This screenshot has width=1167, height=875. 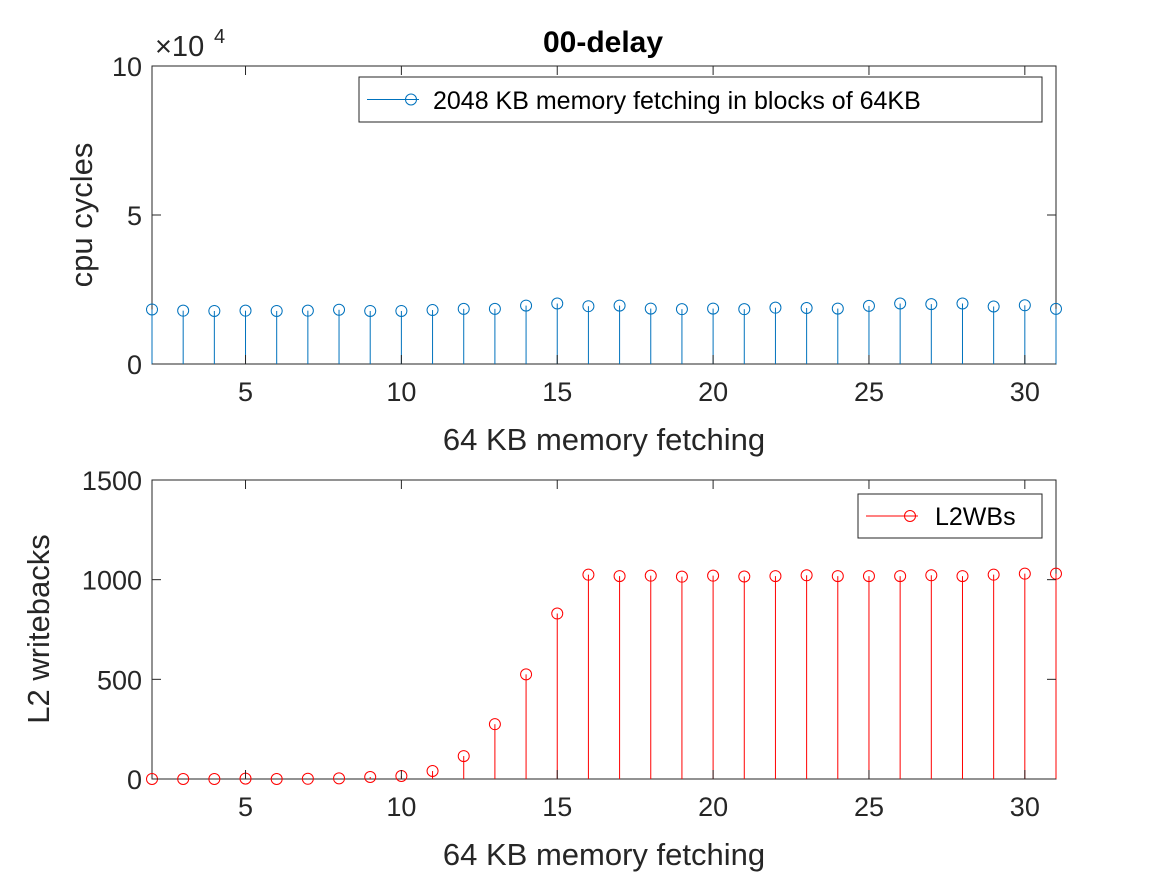 I want to click on cpu-cycles-y-axis-label: cpu cycles, so click(x=81, y=215).